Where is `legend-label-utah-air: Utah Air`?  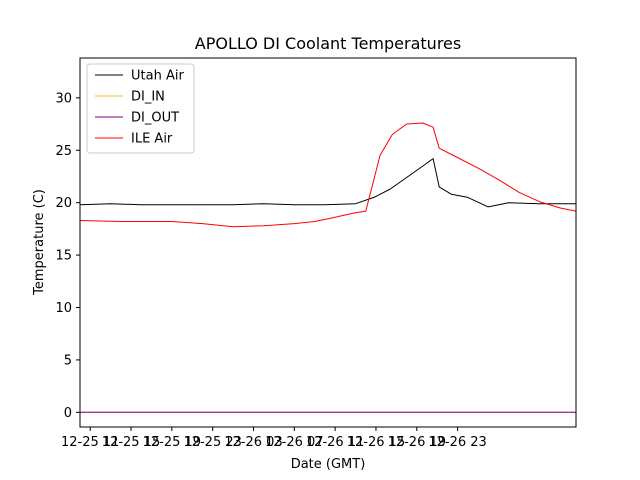 legend-label-utah-air: Utah Air is located at coordinates (157, 76).